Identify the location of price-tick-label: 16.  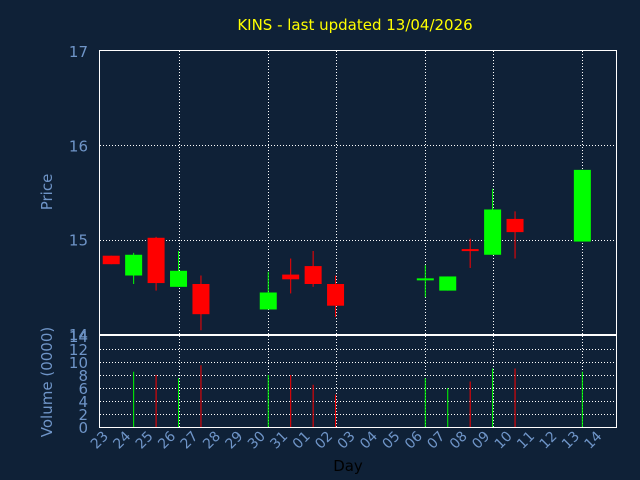
(78, 146).